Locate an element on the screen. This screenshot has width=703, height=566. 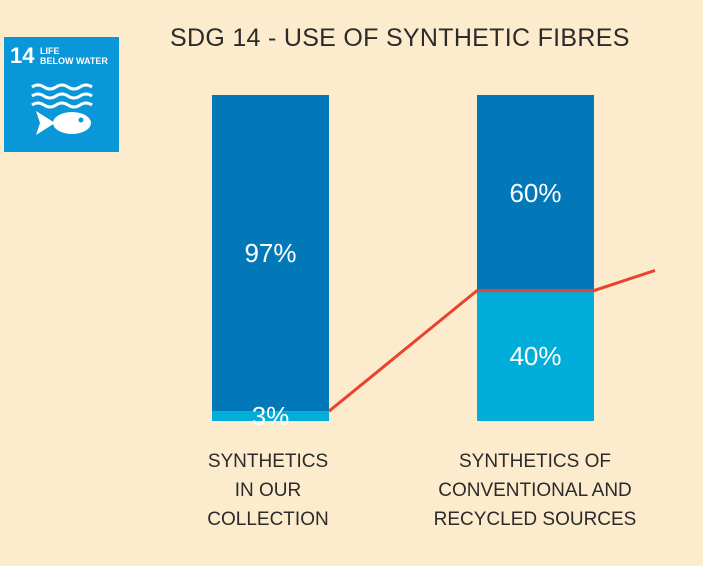
sdg-14-logo: 14 LIFE BELOW WATER is located at coordinates (61, 94).